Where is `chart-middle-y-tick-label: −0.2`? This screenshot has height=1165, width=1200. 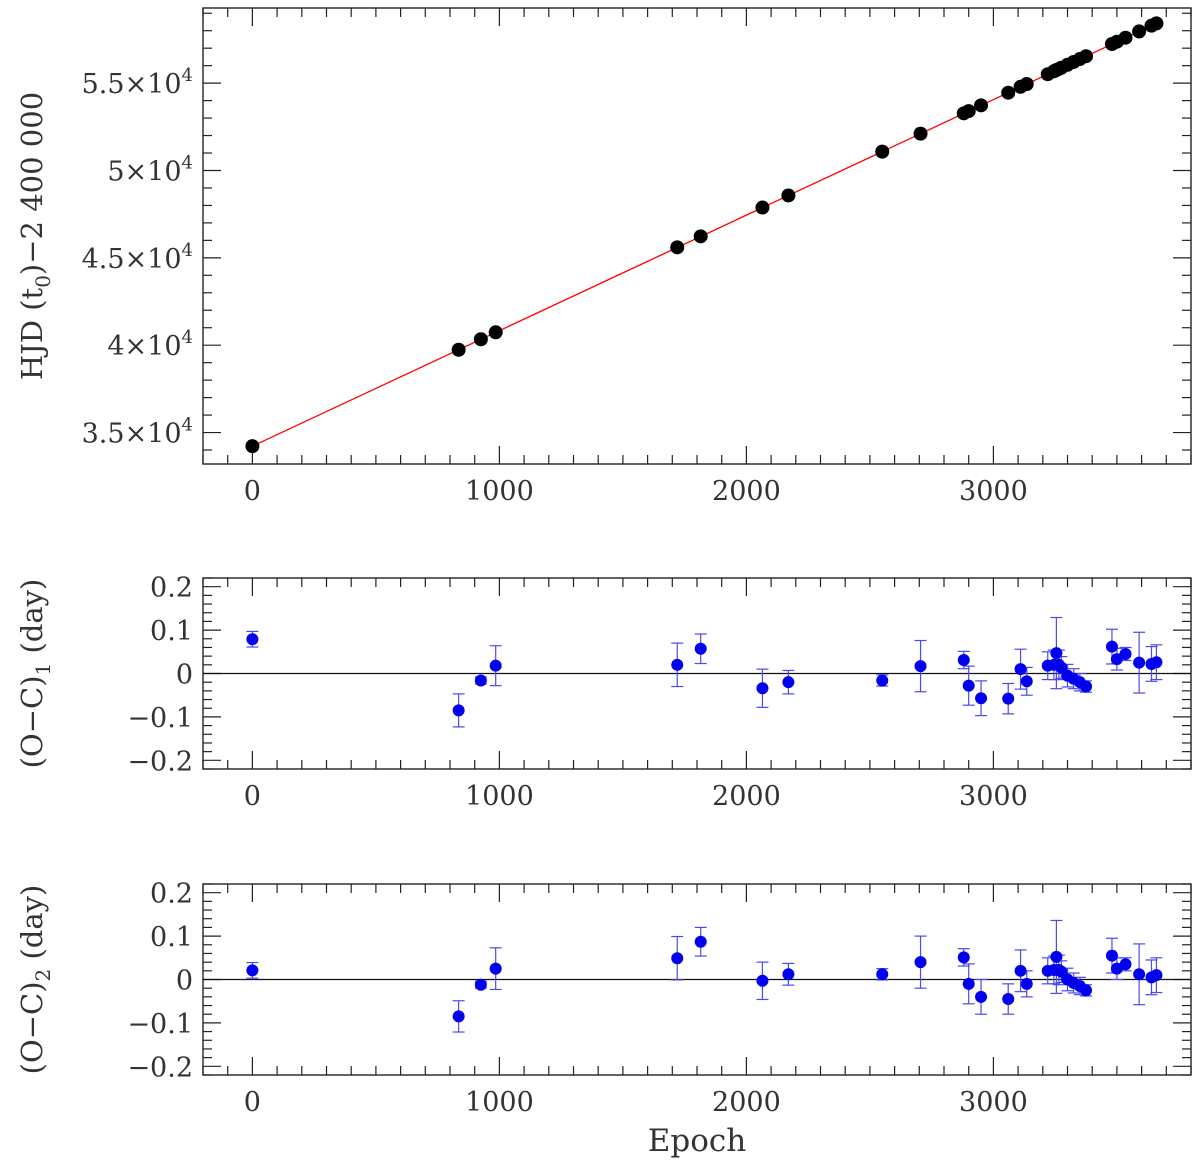
chart-middle-y-tick-label: −0.2 is located at coordinates (160, 761).